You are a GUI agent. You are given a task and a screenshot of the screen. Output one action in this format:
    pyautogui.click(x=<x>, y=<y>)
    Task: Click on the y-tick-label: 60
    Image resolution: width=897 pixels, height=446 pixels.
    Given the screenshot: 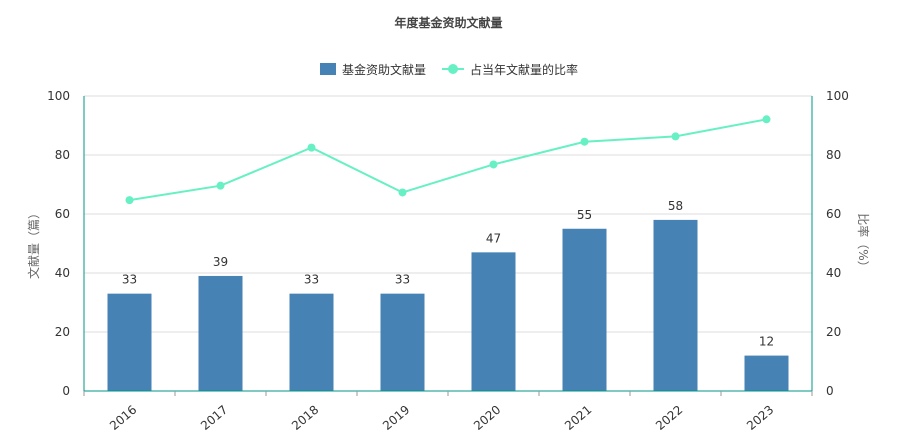 What is the action you would take?
    pyautogui.click(x=62, y=214)
    